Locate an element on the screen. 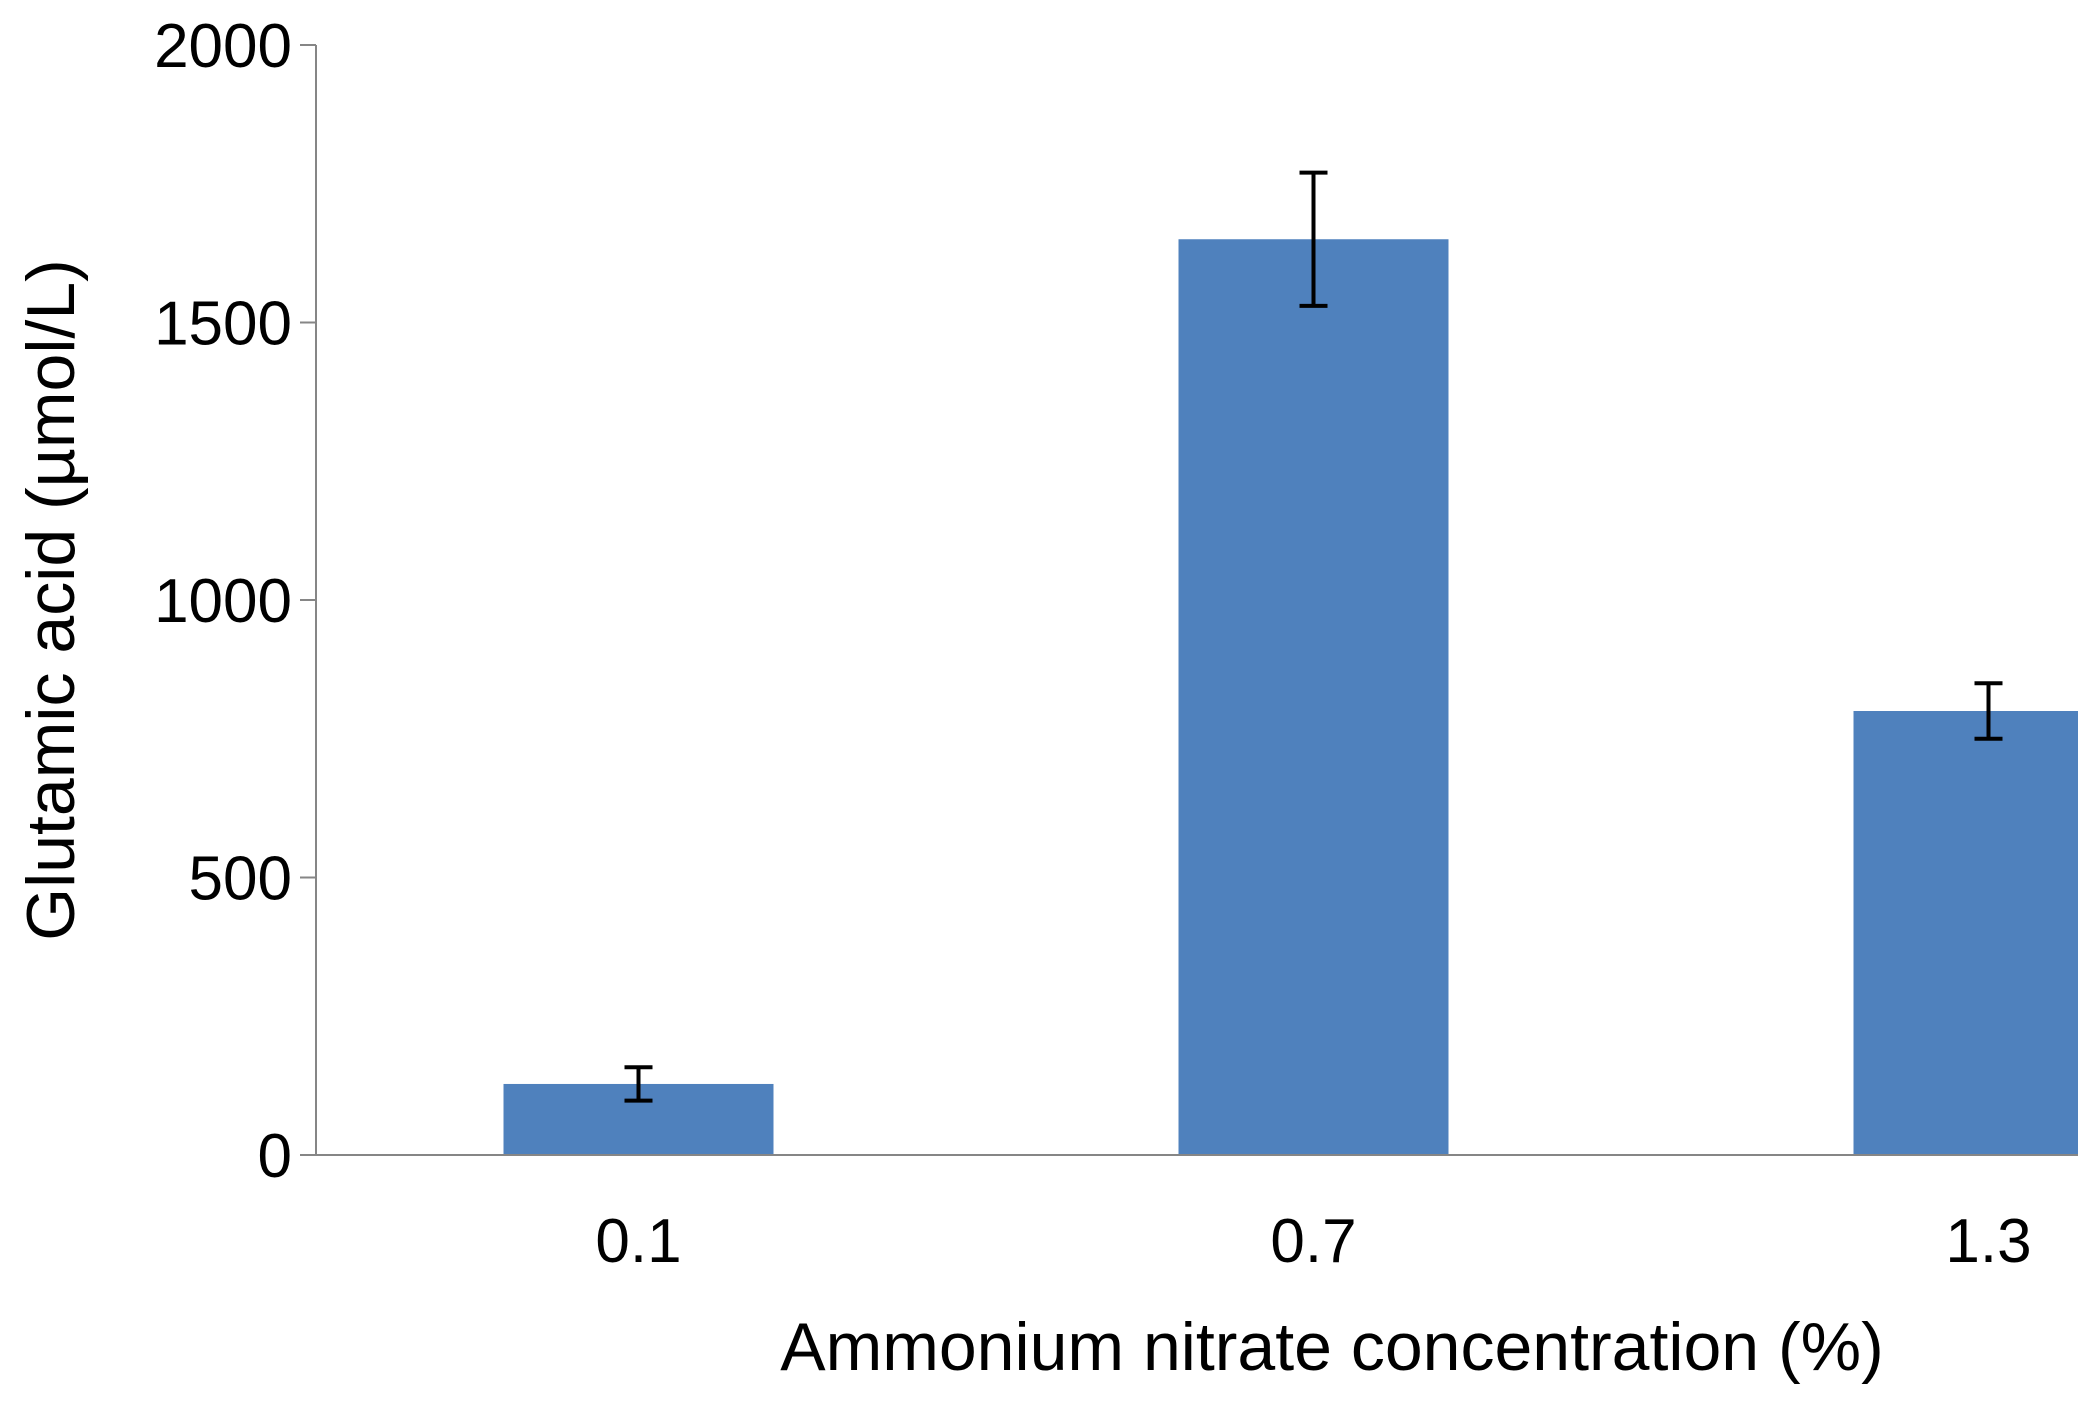 The width and height of the screenshot is (2078, 1409). x-tick-label: 0.7 is located at coordinates (1313, 1241).